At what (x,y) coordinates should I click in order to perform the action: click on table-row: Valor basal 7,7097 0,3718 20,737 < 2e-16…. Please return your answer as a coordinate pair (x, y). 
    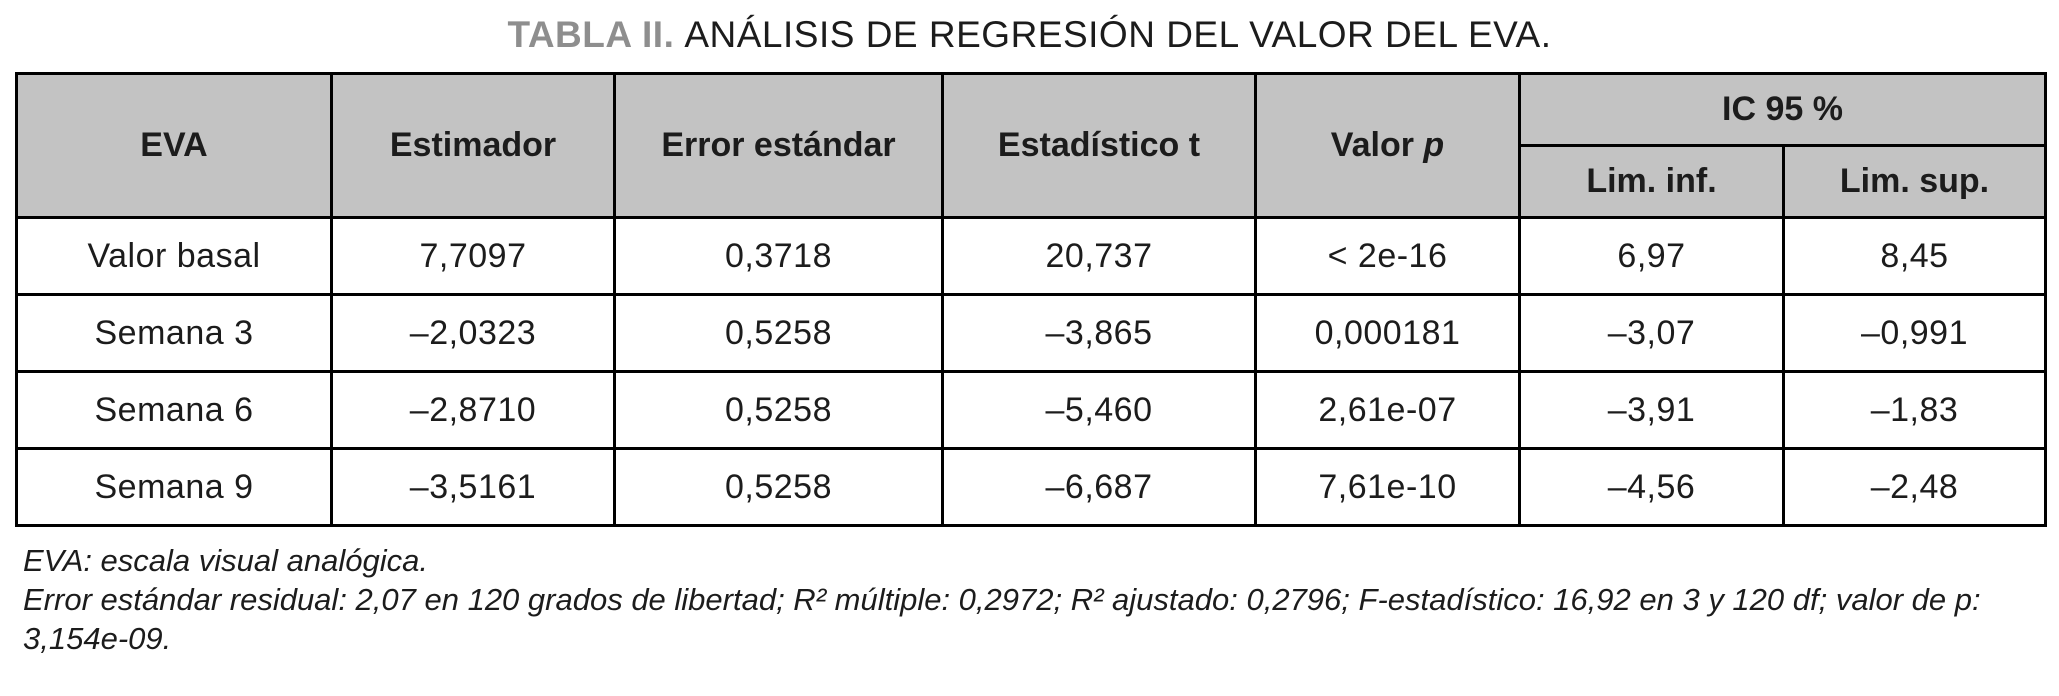
    Looking at the image, I should click on (1031, 256).